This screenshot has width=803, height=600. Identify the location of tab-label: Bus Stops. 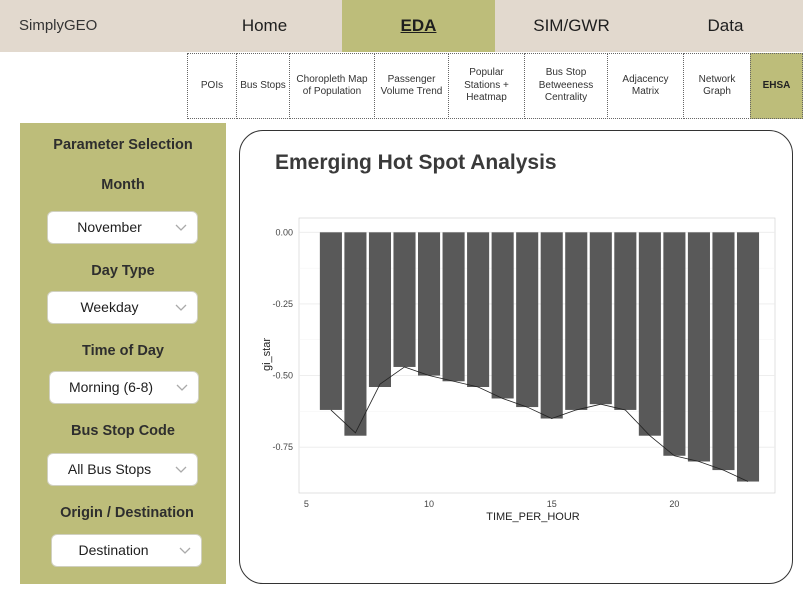
(263, 85).